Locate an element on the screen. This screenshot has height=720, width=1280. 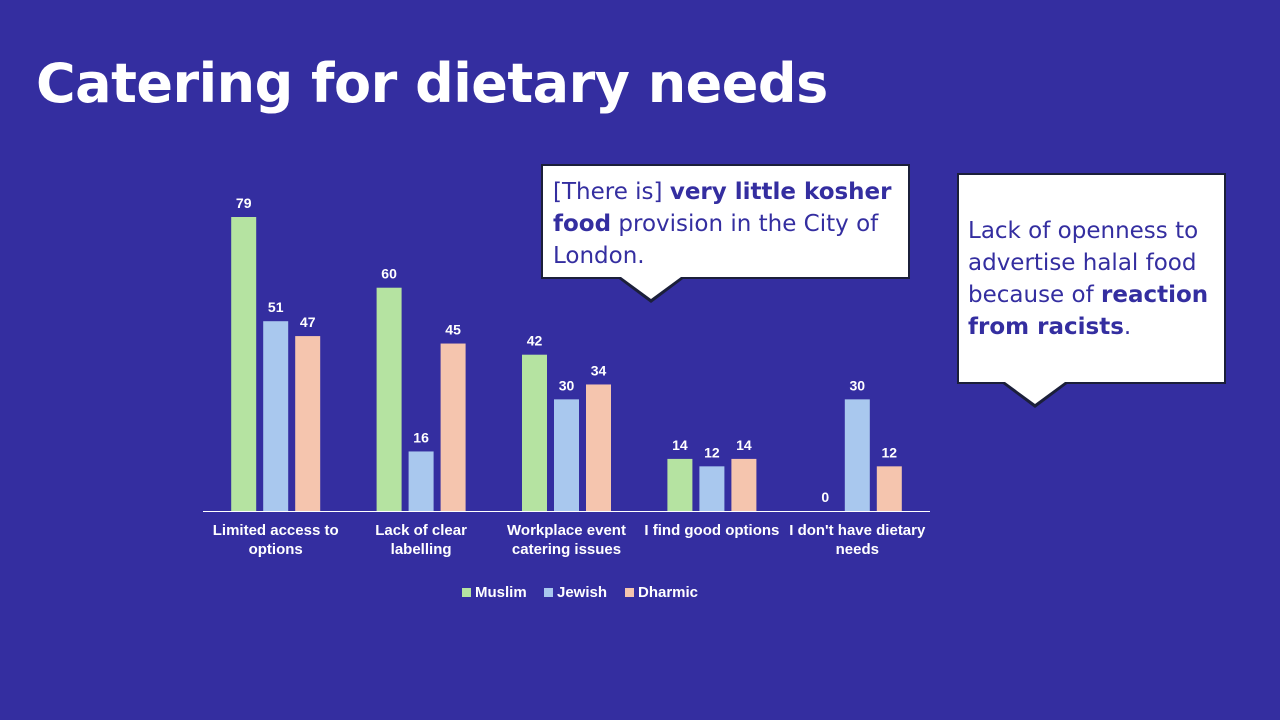
legend-swatch-jewish is located at coordinates (548, 592).